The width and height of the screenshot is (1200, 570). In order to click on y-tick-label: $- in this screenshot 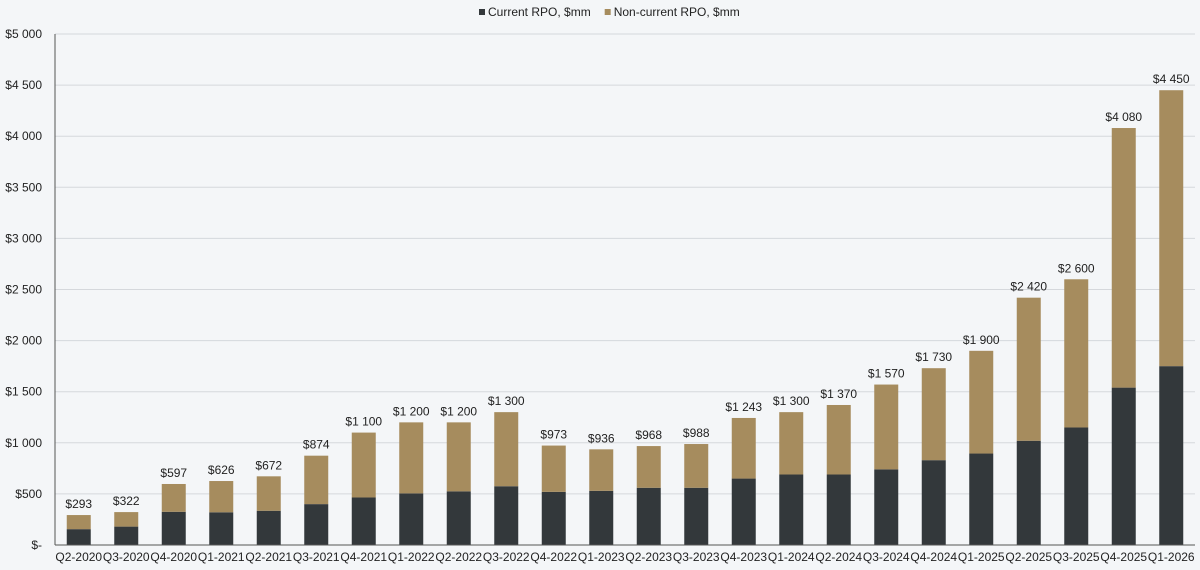, I will do `click(36, 545)`.